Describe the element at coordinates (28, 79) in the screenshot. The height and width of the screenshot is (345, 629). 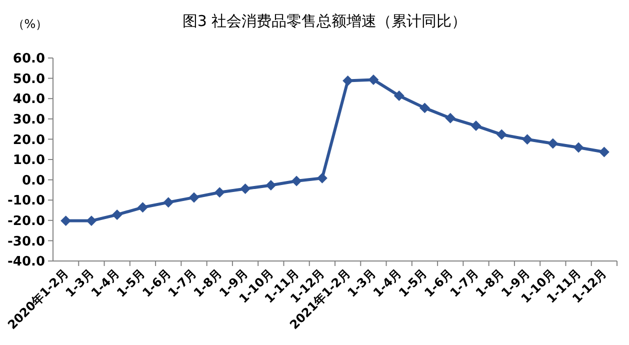
I see `y-tick-label: 50.0` at that location.